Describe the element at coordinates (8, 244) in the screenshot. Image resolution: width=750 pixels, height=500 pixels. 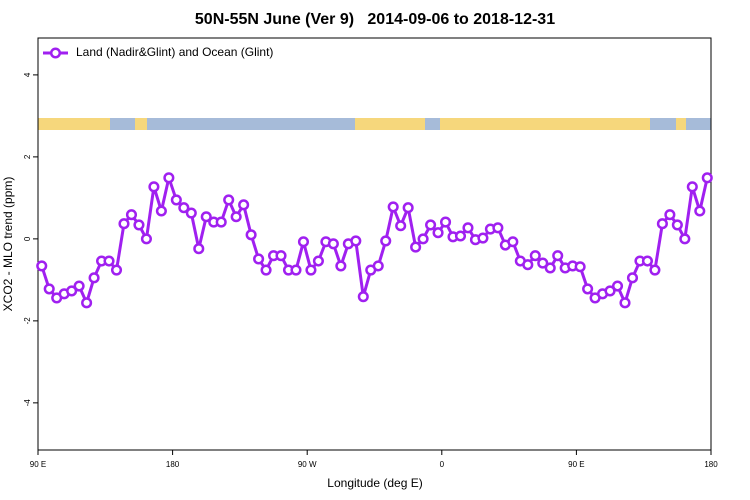
I see `y-axis-label: XCO2 - MLO trend (ppm)` at that location.